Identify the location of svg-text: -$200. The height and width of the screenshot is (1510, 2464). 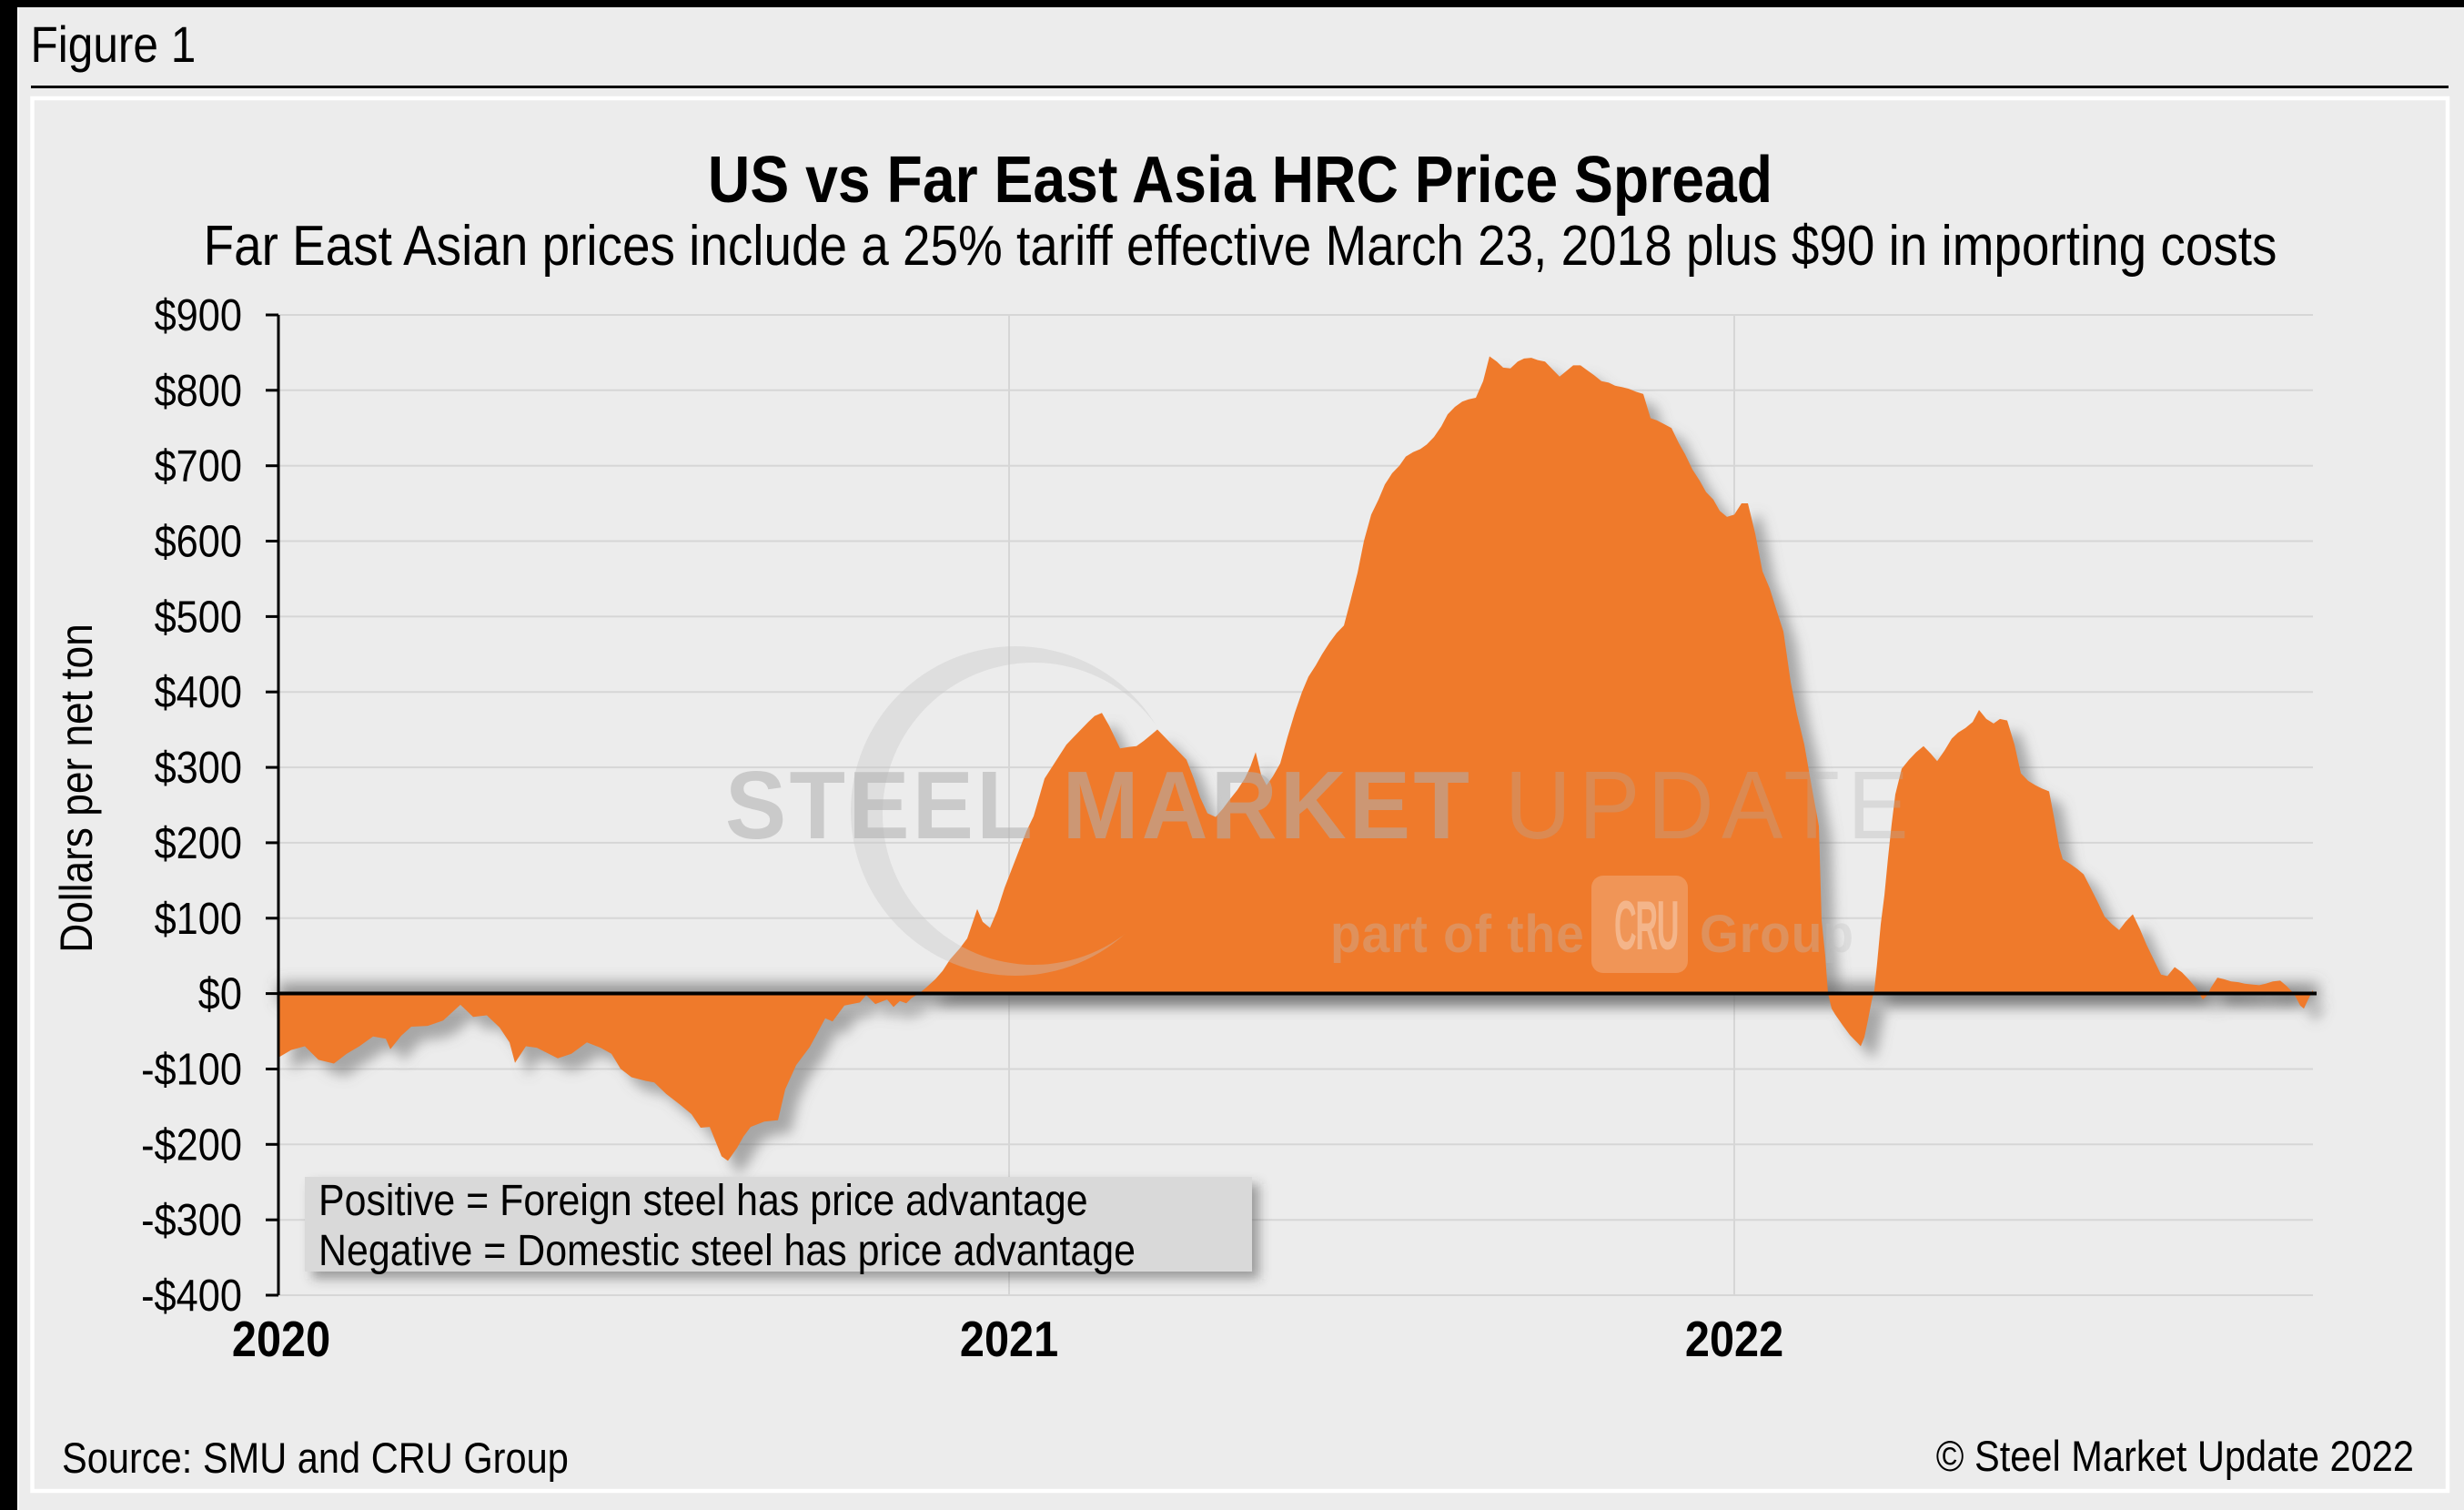
(191, 1145).